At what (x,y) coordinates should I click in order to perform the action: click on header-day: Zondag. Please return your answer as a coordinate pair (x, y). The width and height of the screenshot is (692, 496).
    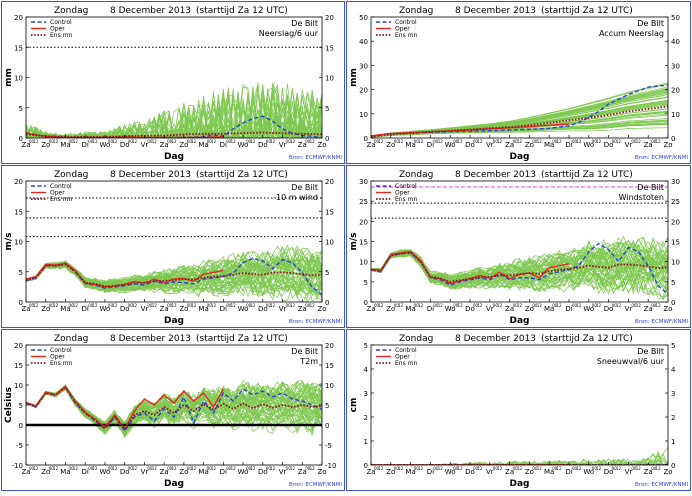
    Looking at the image, I should click on (416, 175).